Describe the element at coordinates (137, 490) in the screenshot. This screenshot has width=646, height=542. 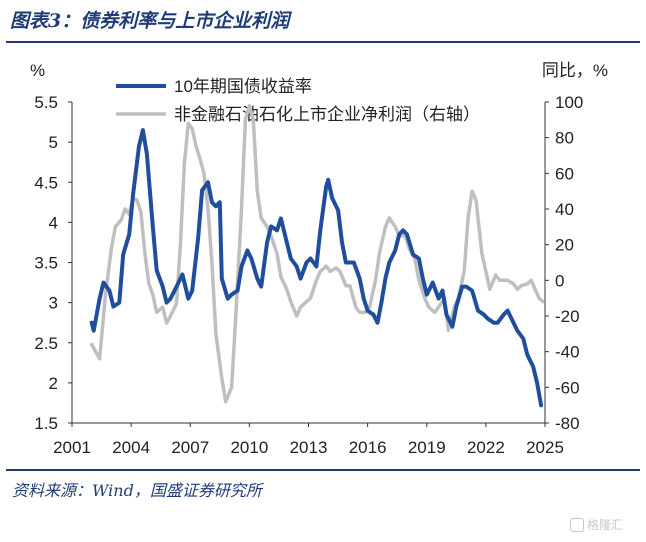
I see `source-note: 资料来源：Wind，国盛证券研究所` at that location.